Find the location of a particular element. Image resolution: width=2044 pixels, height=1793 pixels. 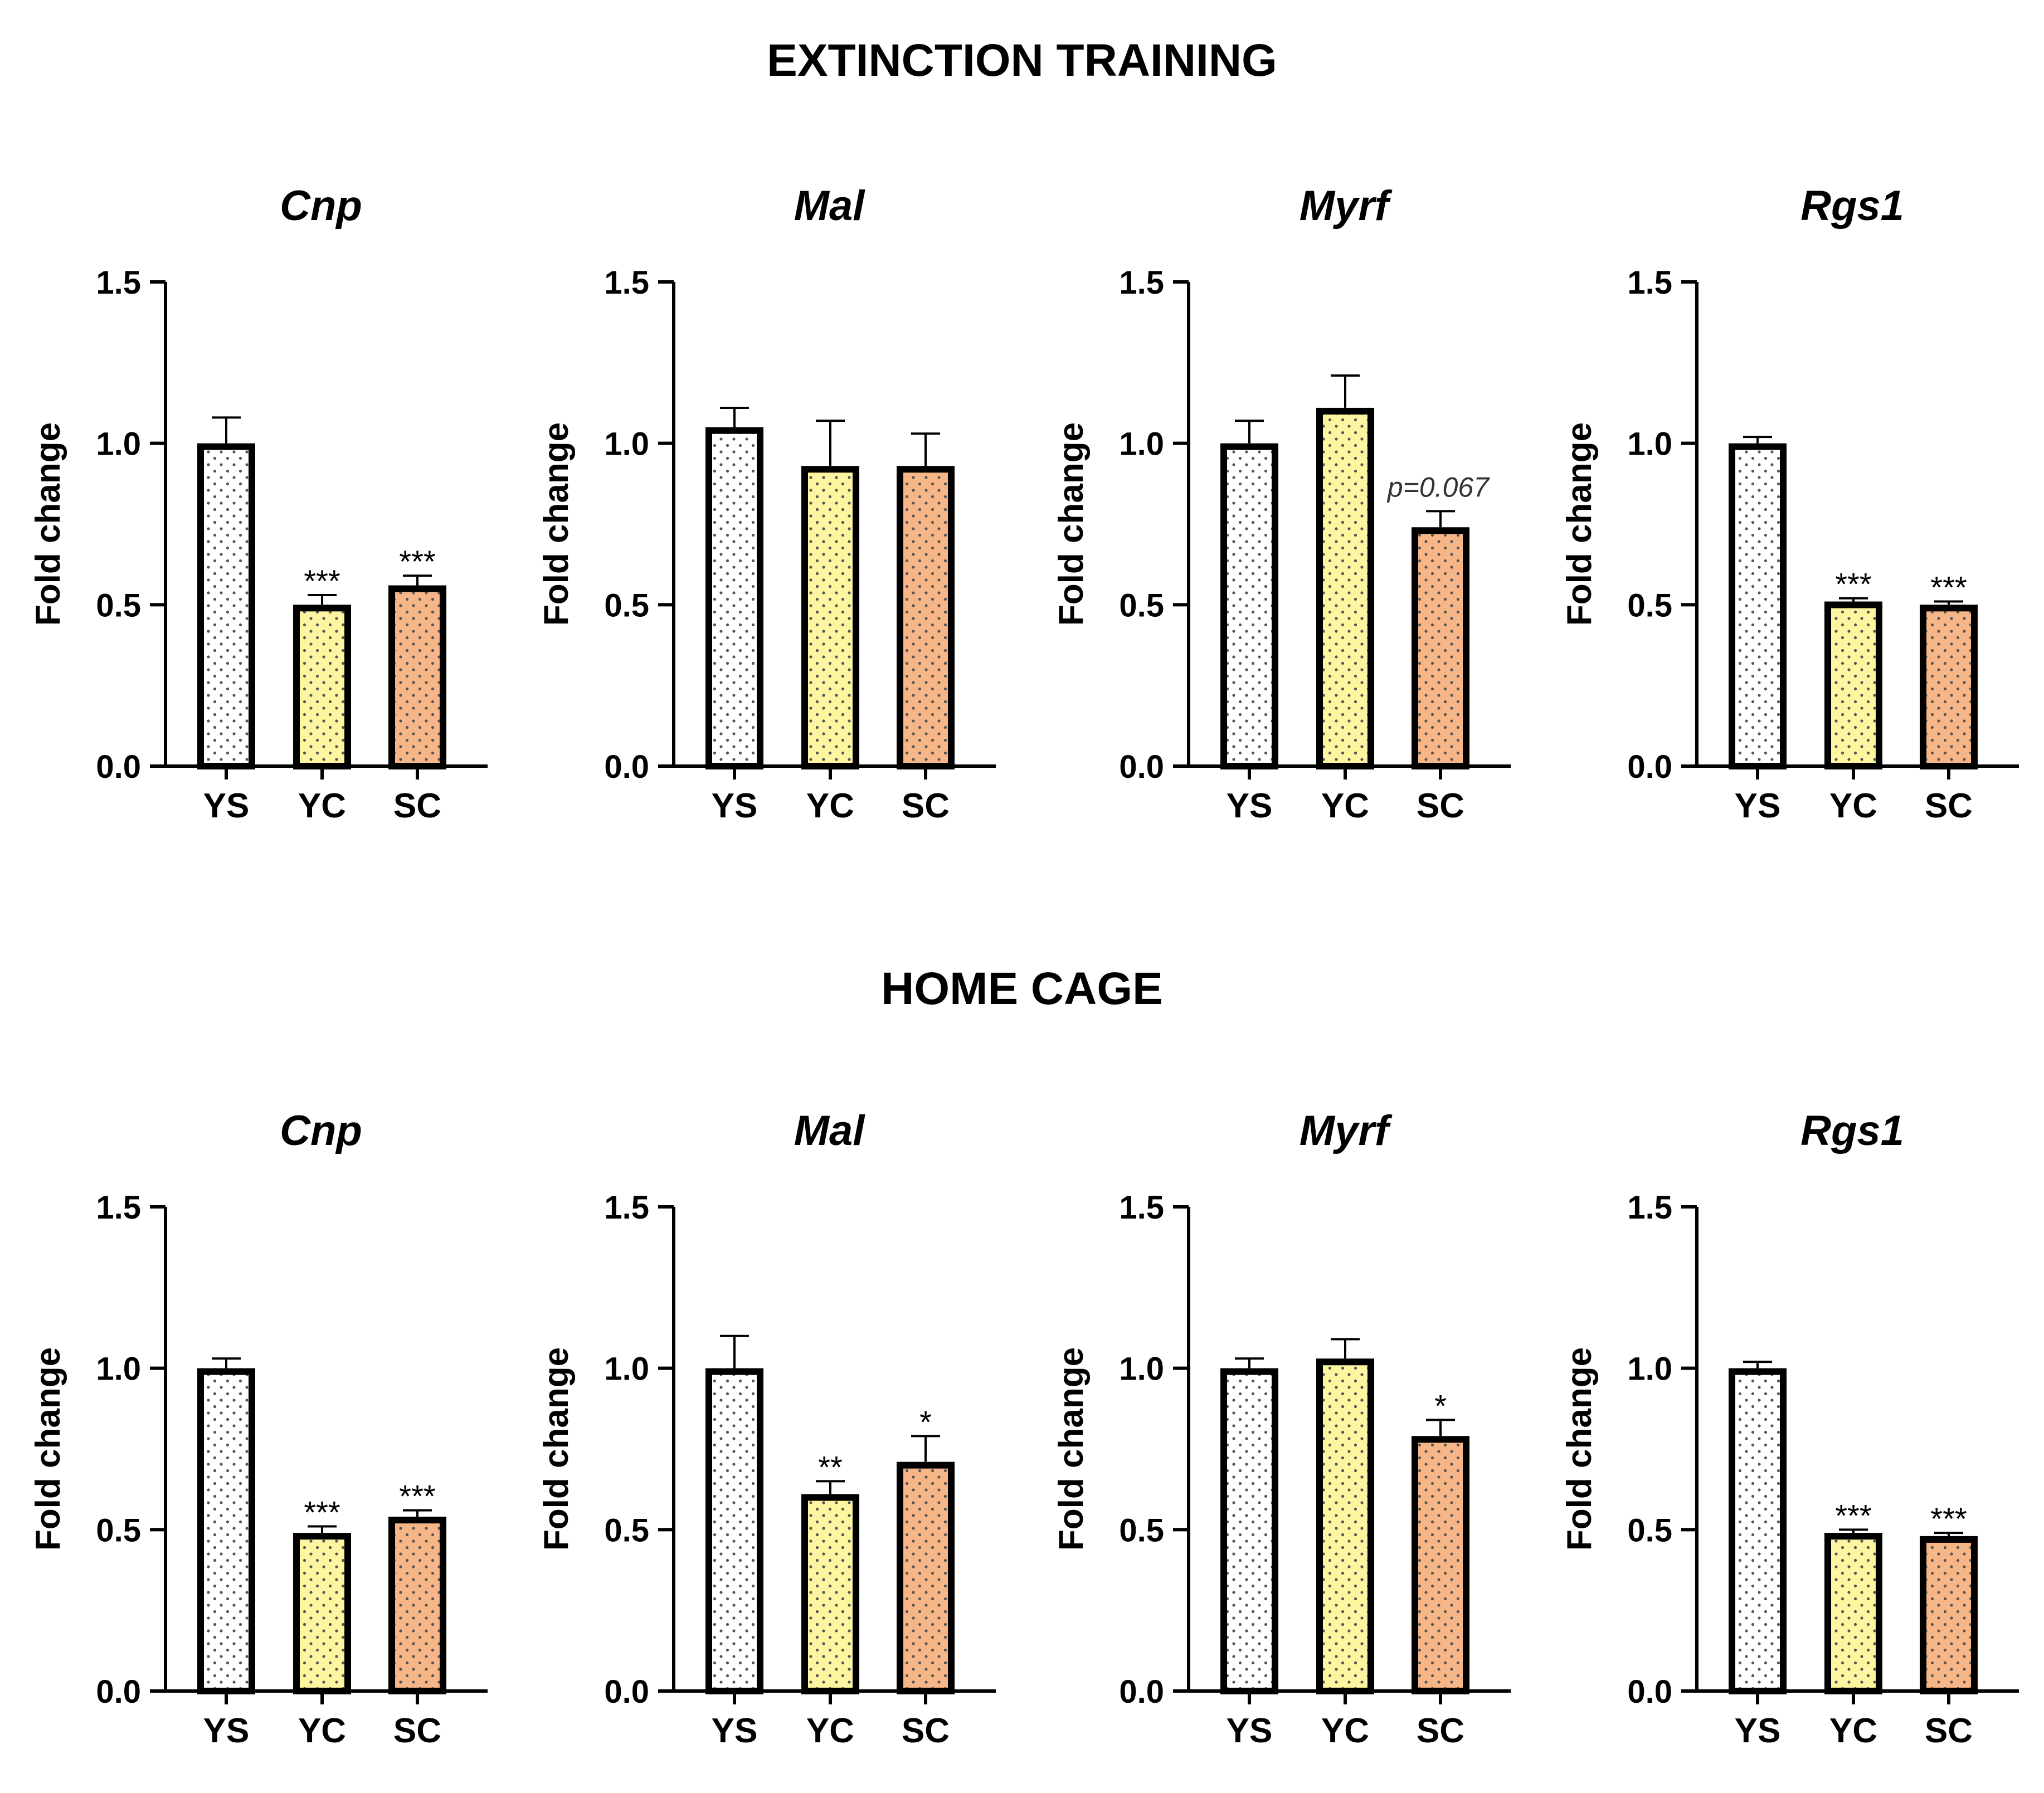

chart-extinction-training-cnp: Cnp Fold change 0.0 0.5 1.0 1.5 YS YC *** SC *** is located at coordinates (258, 503).